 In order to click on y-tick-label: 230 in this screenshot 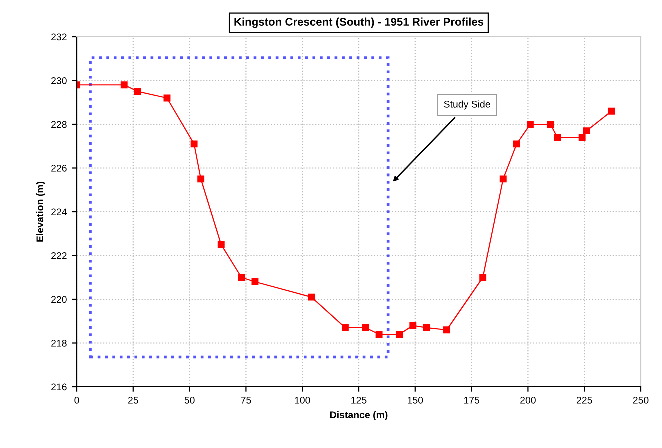, I will do `click(59, 80)`.